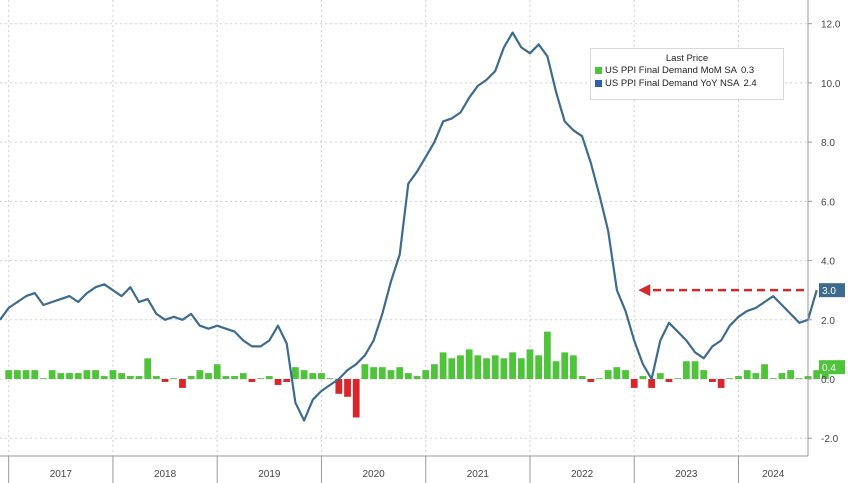 This screenshot has height=483, width=848. I want to click on y-axis: 12.0 10.0 8.0 6.0 4.0 2.0 0.0 -2.0 3.0 0.4, so click(826, 228).